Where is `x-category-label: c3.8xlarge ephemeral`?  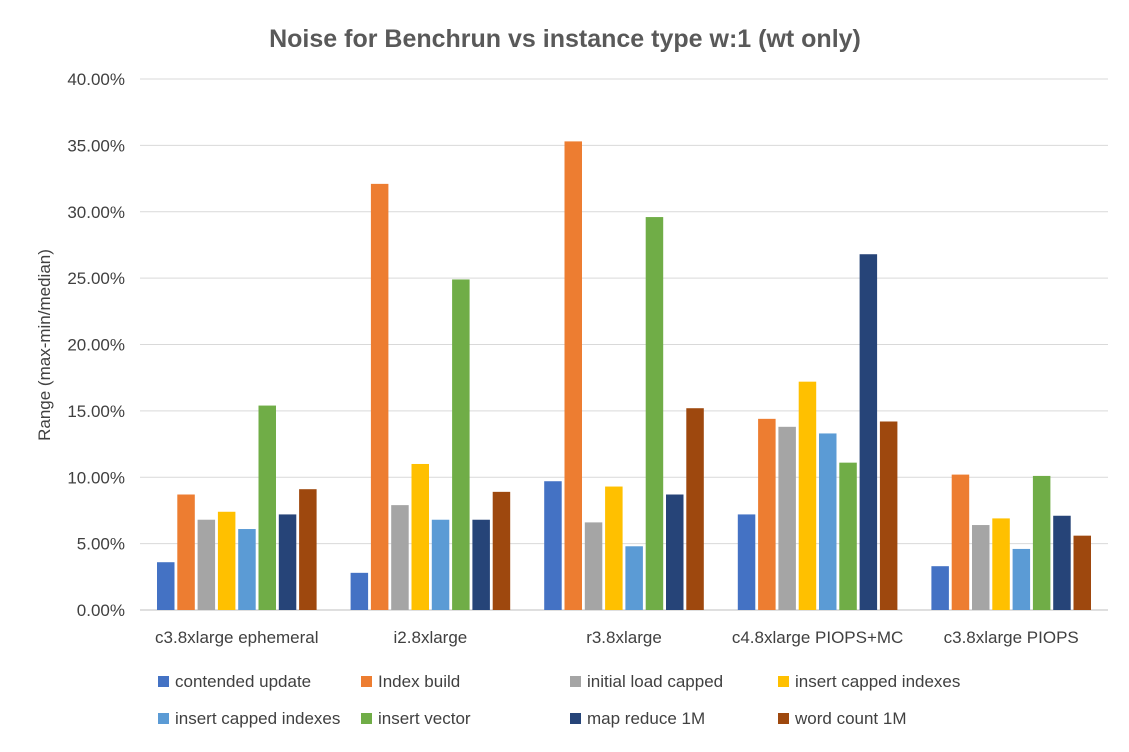 x-category-label: c3.8xlarge ephemeral is located at coordinates (236, 637).